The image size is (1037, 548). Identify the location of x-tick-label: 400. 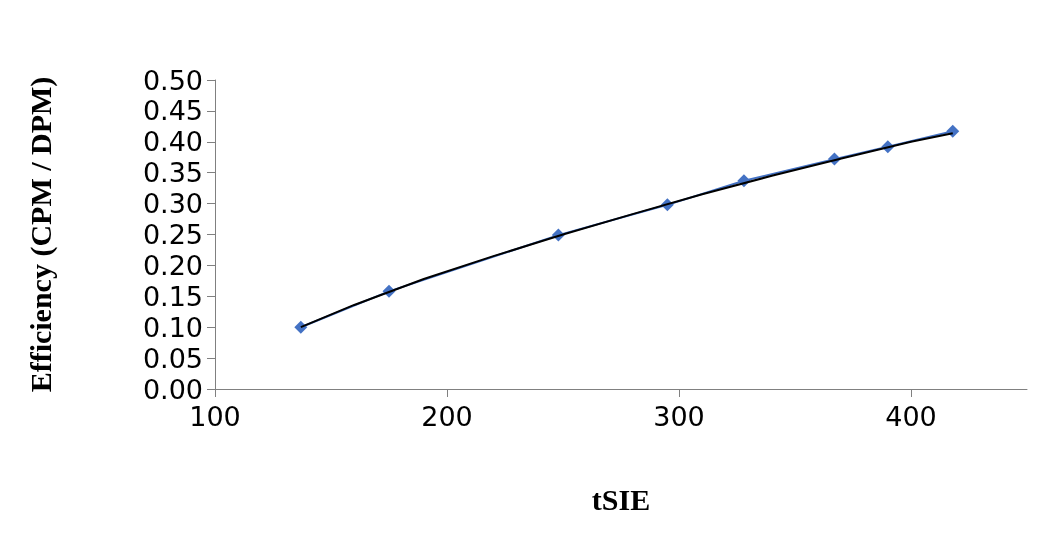
(911, 416).